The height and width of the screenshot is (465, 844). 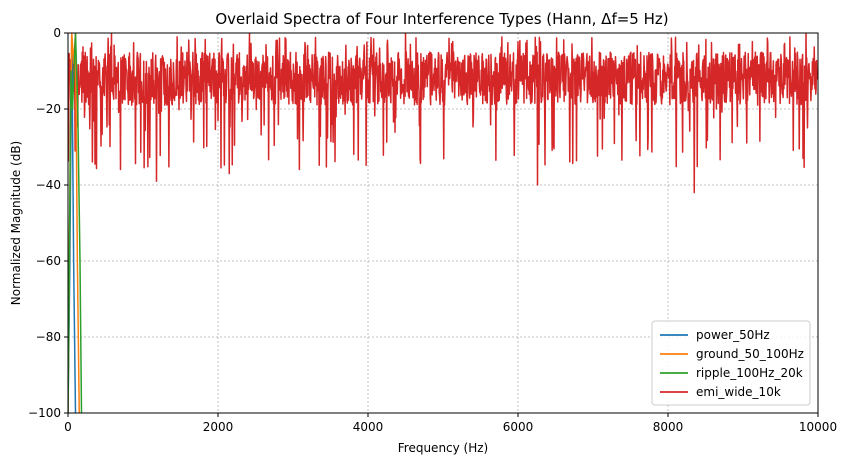 What do you see at coordinates (16, 223) in the screenshot?
I see `y-axis-label: Normalized Magnitude (dB)` at bounding box center [16, 223].